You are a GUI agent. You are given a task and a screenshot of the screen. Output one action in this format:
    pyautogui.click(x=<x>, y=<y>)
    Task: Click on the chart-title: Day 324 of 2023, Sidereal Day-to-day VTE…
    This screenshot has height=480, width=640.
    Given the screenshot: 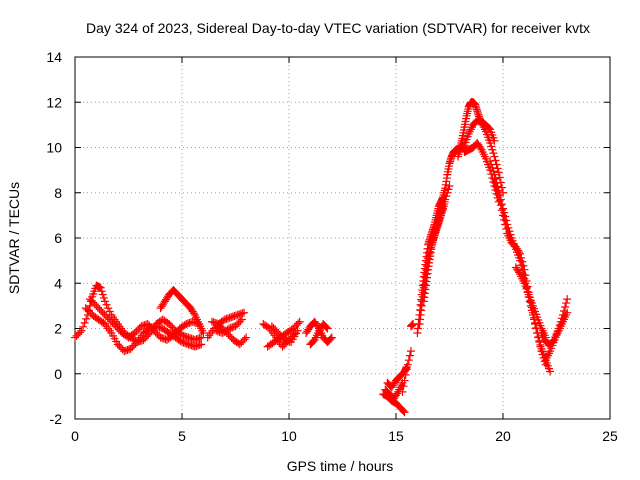 What is the action you would take?
    pyautogui.click(x=338, y=28)
    